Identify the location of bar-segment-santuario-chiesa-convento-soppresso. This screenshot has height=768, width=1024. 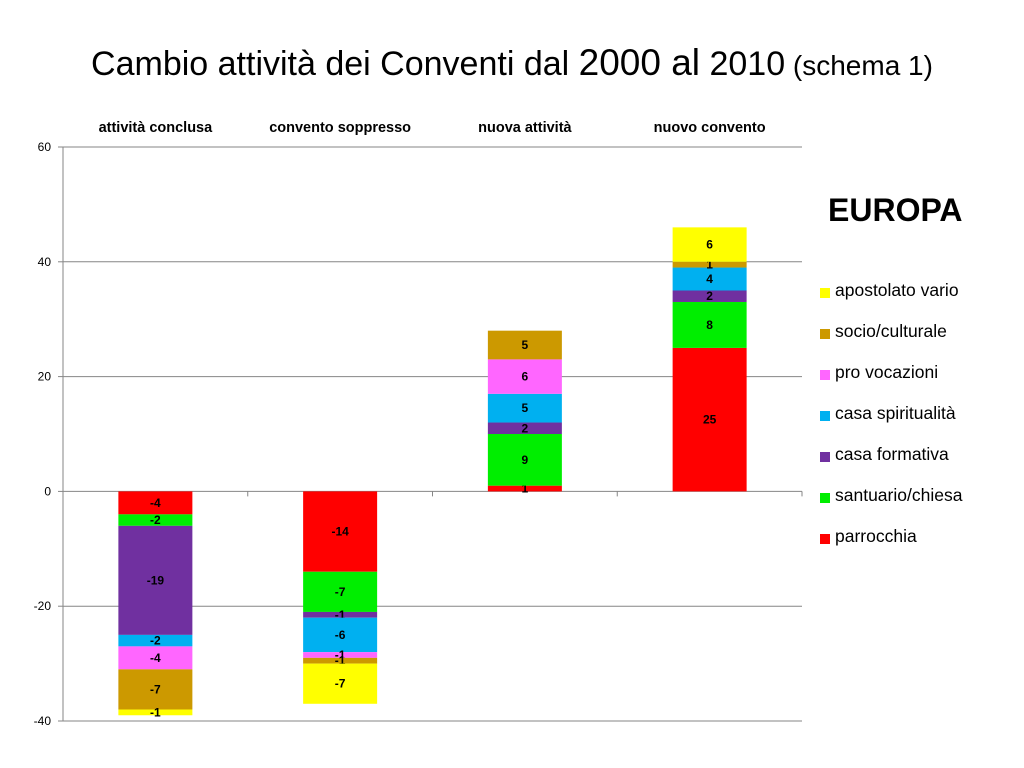
(340, 591).